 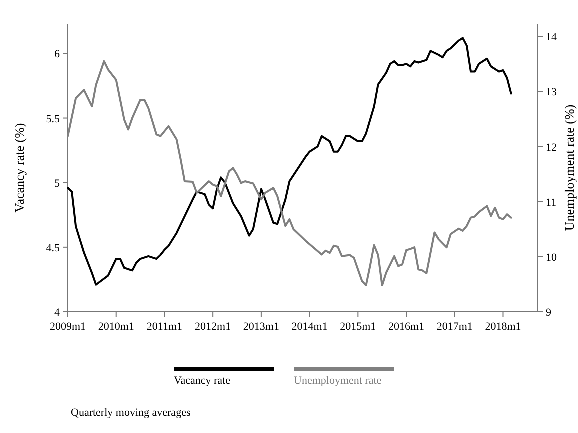 I want to click on y2-tick-label: 14, so click(x=552, y=38).